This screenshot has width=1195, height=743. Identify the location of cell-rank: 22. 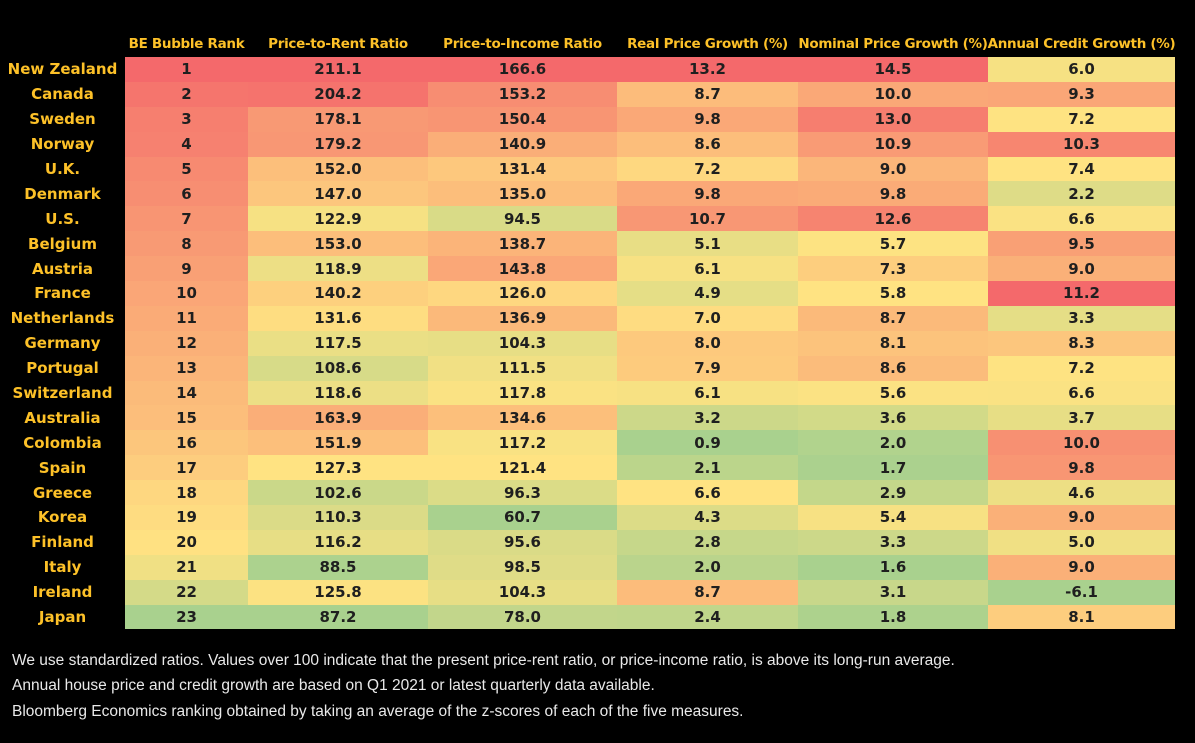
(186, 592).